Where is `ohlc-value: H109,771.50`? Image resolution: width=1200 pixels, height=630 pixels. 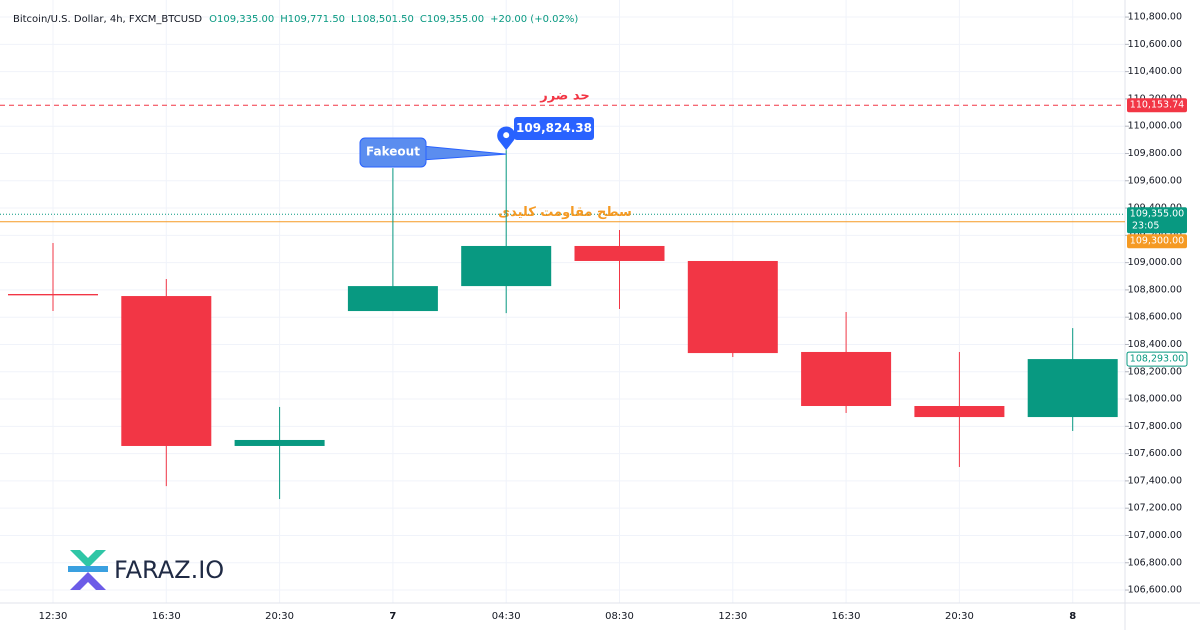 ohlc-value: H109,771.50 is located at coordinates (312, 19).